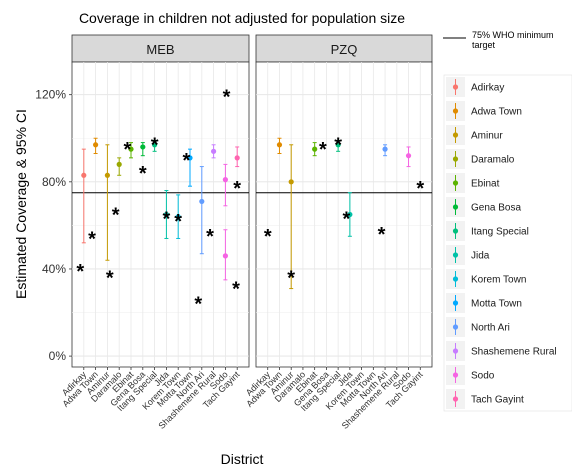  What do you see at coordinates (496, 304) in the screenshot?
I see `legend-label: Motta Town` at bounding box center [496, 304].